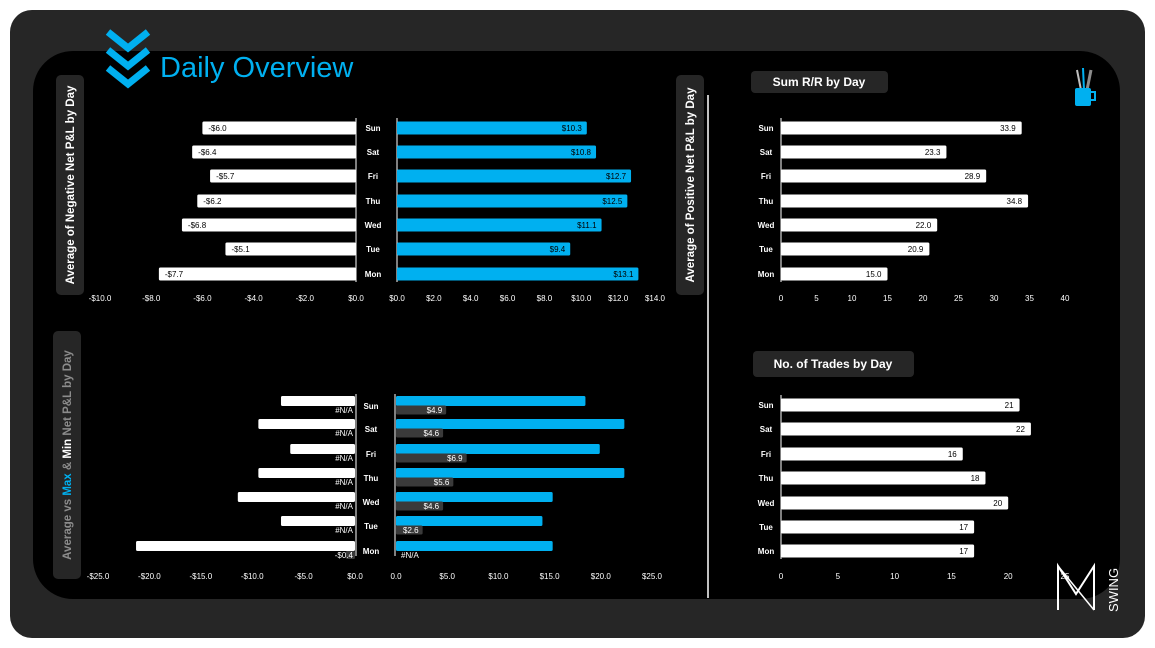 The image size is (1155, 648). I want to click on trades-day-Thu: Thu, so click(766, 478).